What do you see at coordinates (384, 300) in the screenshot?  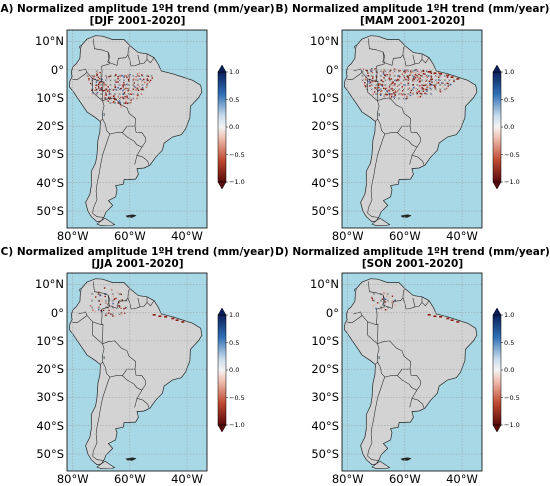 I see `significance-hatching` at bounding box center [384, 300].